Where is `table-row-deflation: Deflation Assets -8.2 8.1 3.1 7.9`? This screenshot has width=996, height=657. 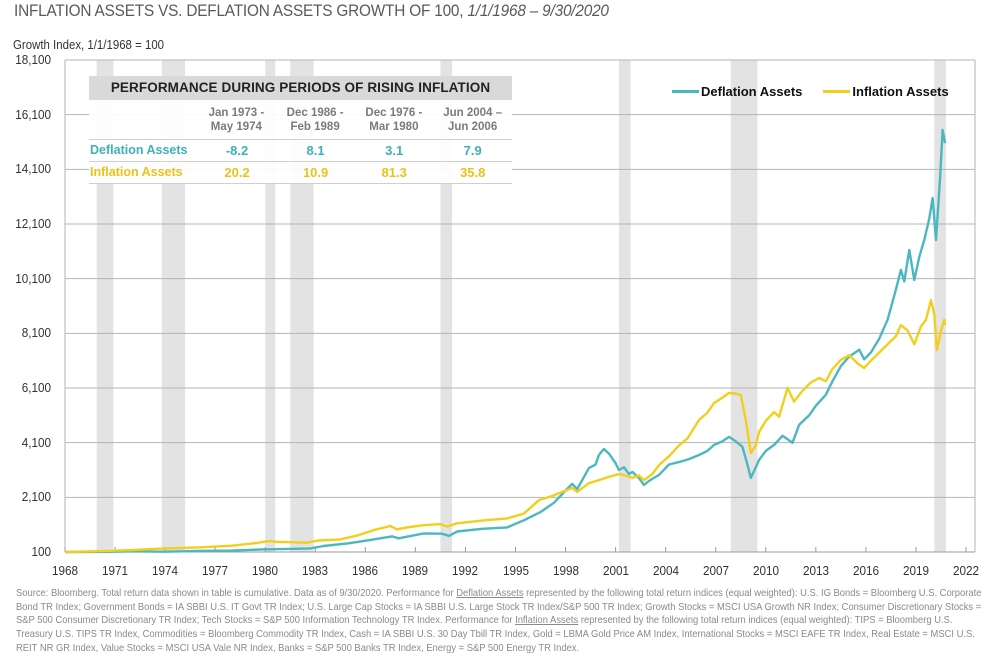 table-row-deflation: Deflation Assets -8.2 8.1 3.1 7.9 is located at coordinates (300, 151).